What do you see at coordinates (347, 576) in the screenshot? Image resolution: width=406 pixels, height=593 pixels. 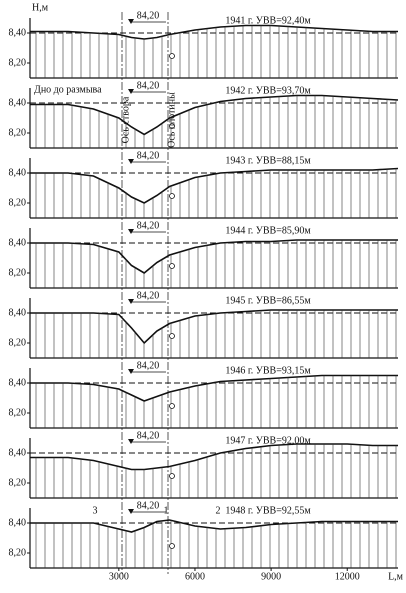 I see `x-tick-label: 12000` at bounding box center [347, 576].